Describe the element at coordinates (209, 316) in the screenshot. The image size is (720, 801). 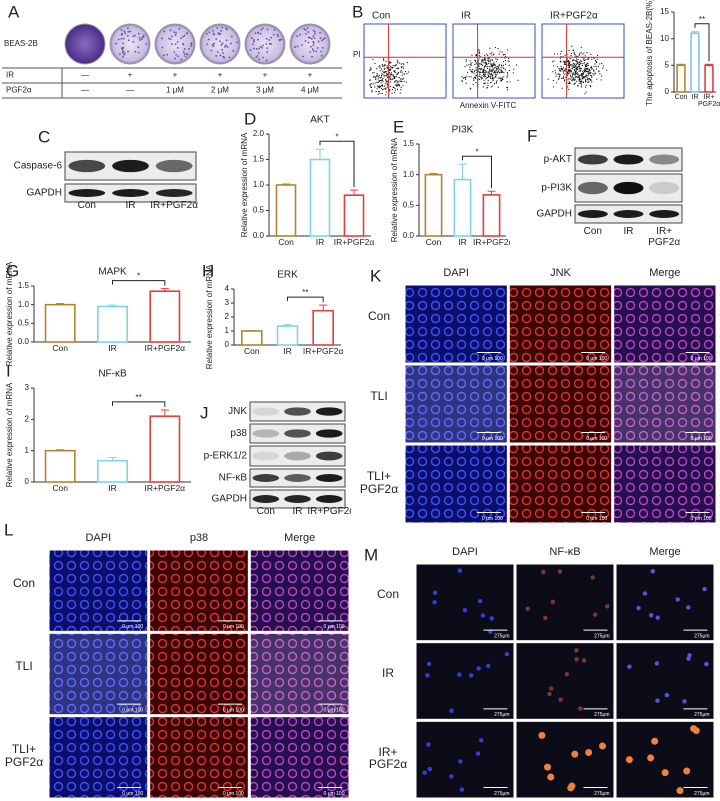
I see `y-axis-label: Relative expression of mRNA` at that location.